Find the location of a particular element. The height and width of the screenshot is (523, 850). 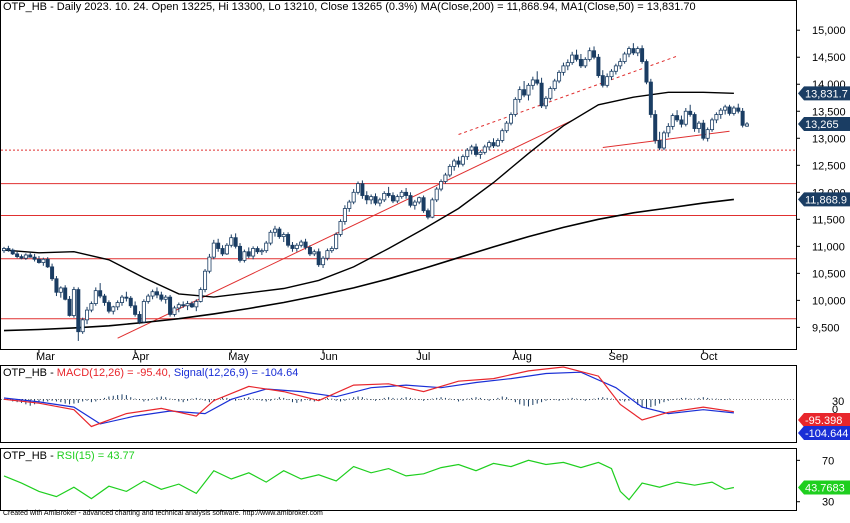

xtick-label: Oct is located at coordinates (708, 357).